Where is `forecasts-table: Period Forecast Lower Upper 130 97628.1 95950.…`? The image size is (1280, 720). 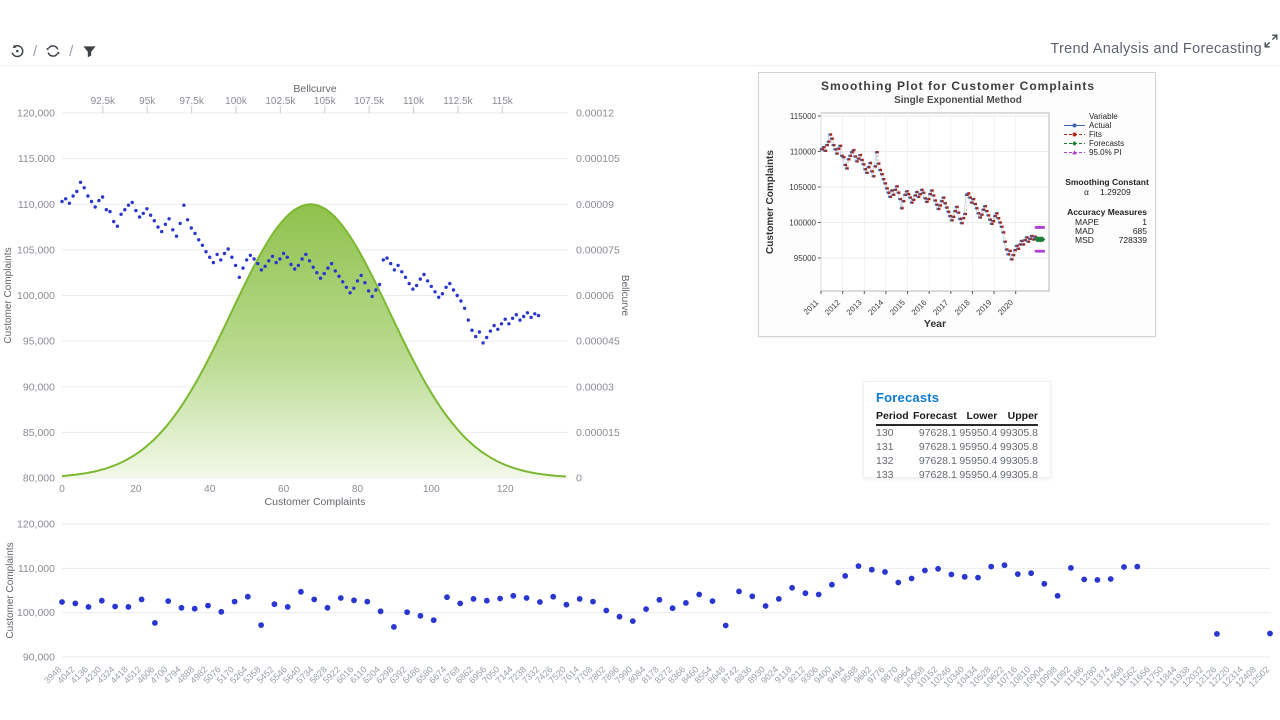
forecasts-table: Period Forecast Lower Upper 130 97628.1 95950.… is located at coordinates (957, 445).